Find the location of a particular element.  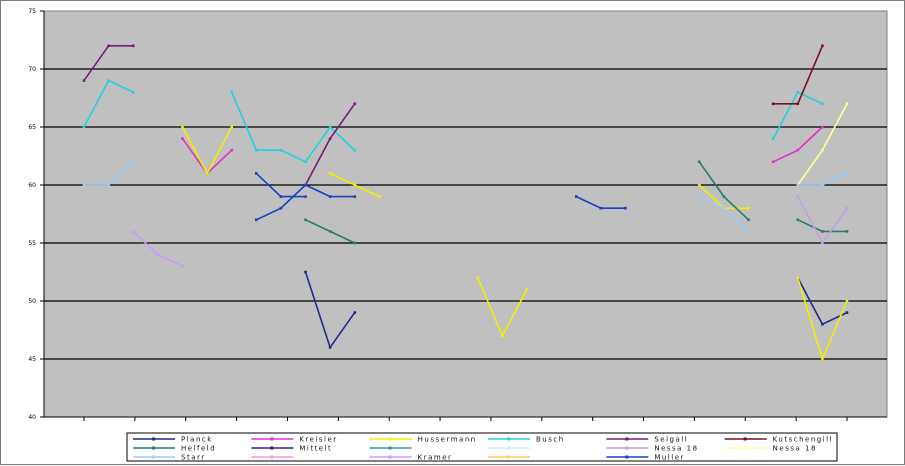

legend-label: Hussermann is located at coordinates (447, 440).